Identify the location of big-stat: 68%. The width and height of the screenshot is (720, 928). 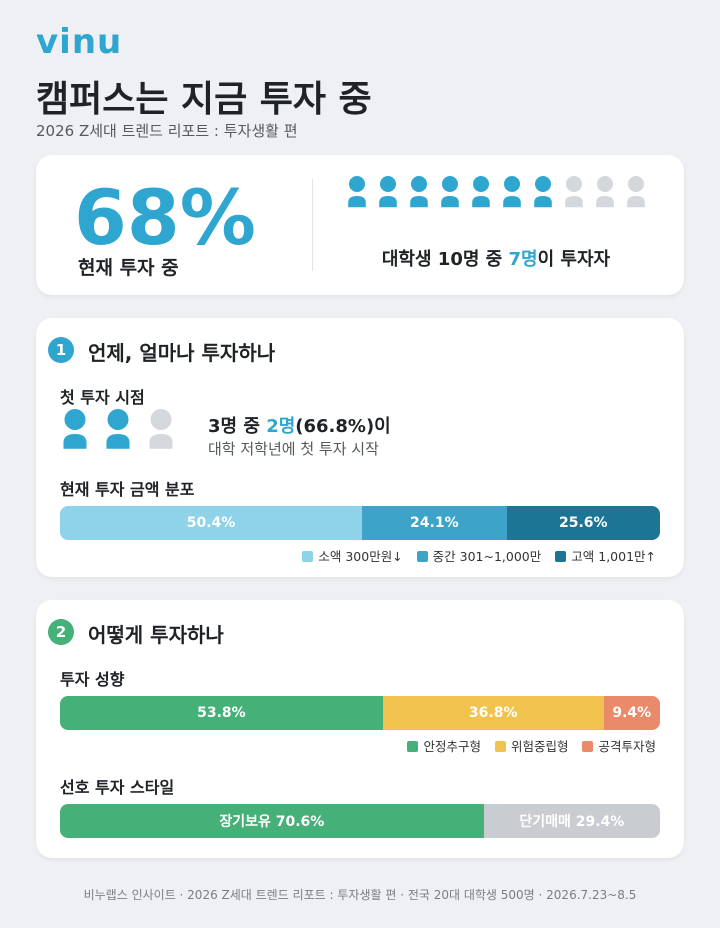
(165, 217).